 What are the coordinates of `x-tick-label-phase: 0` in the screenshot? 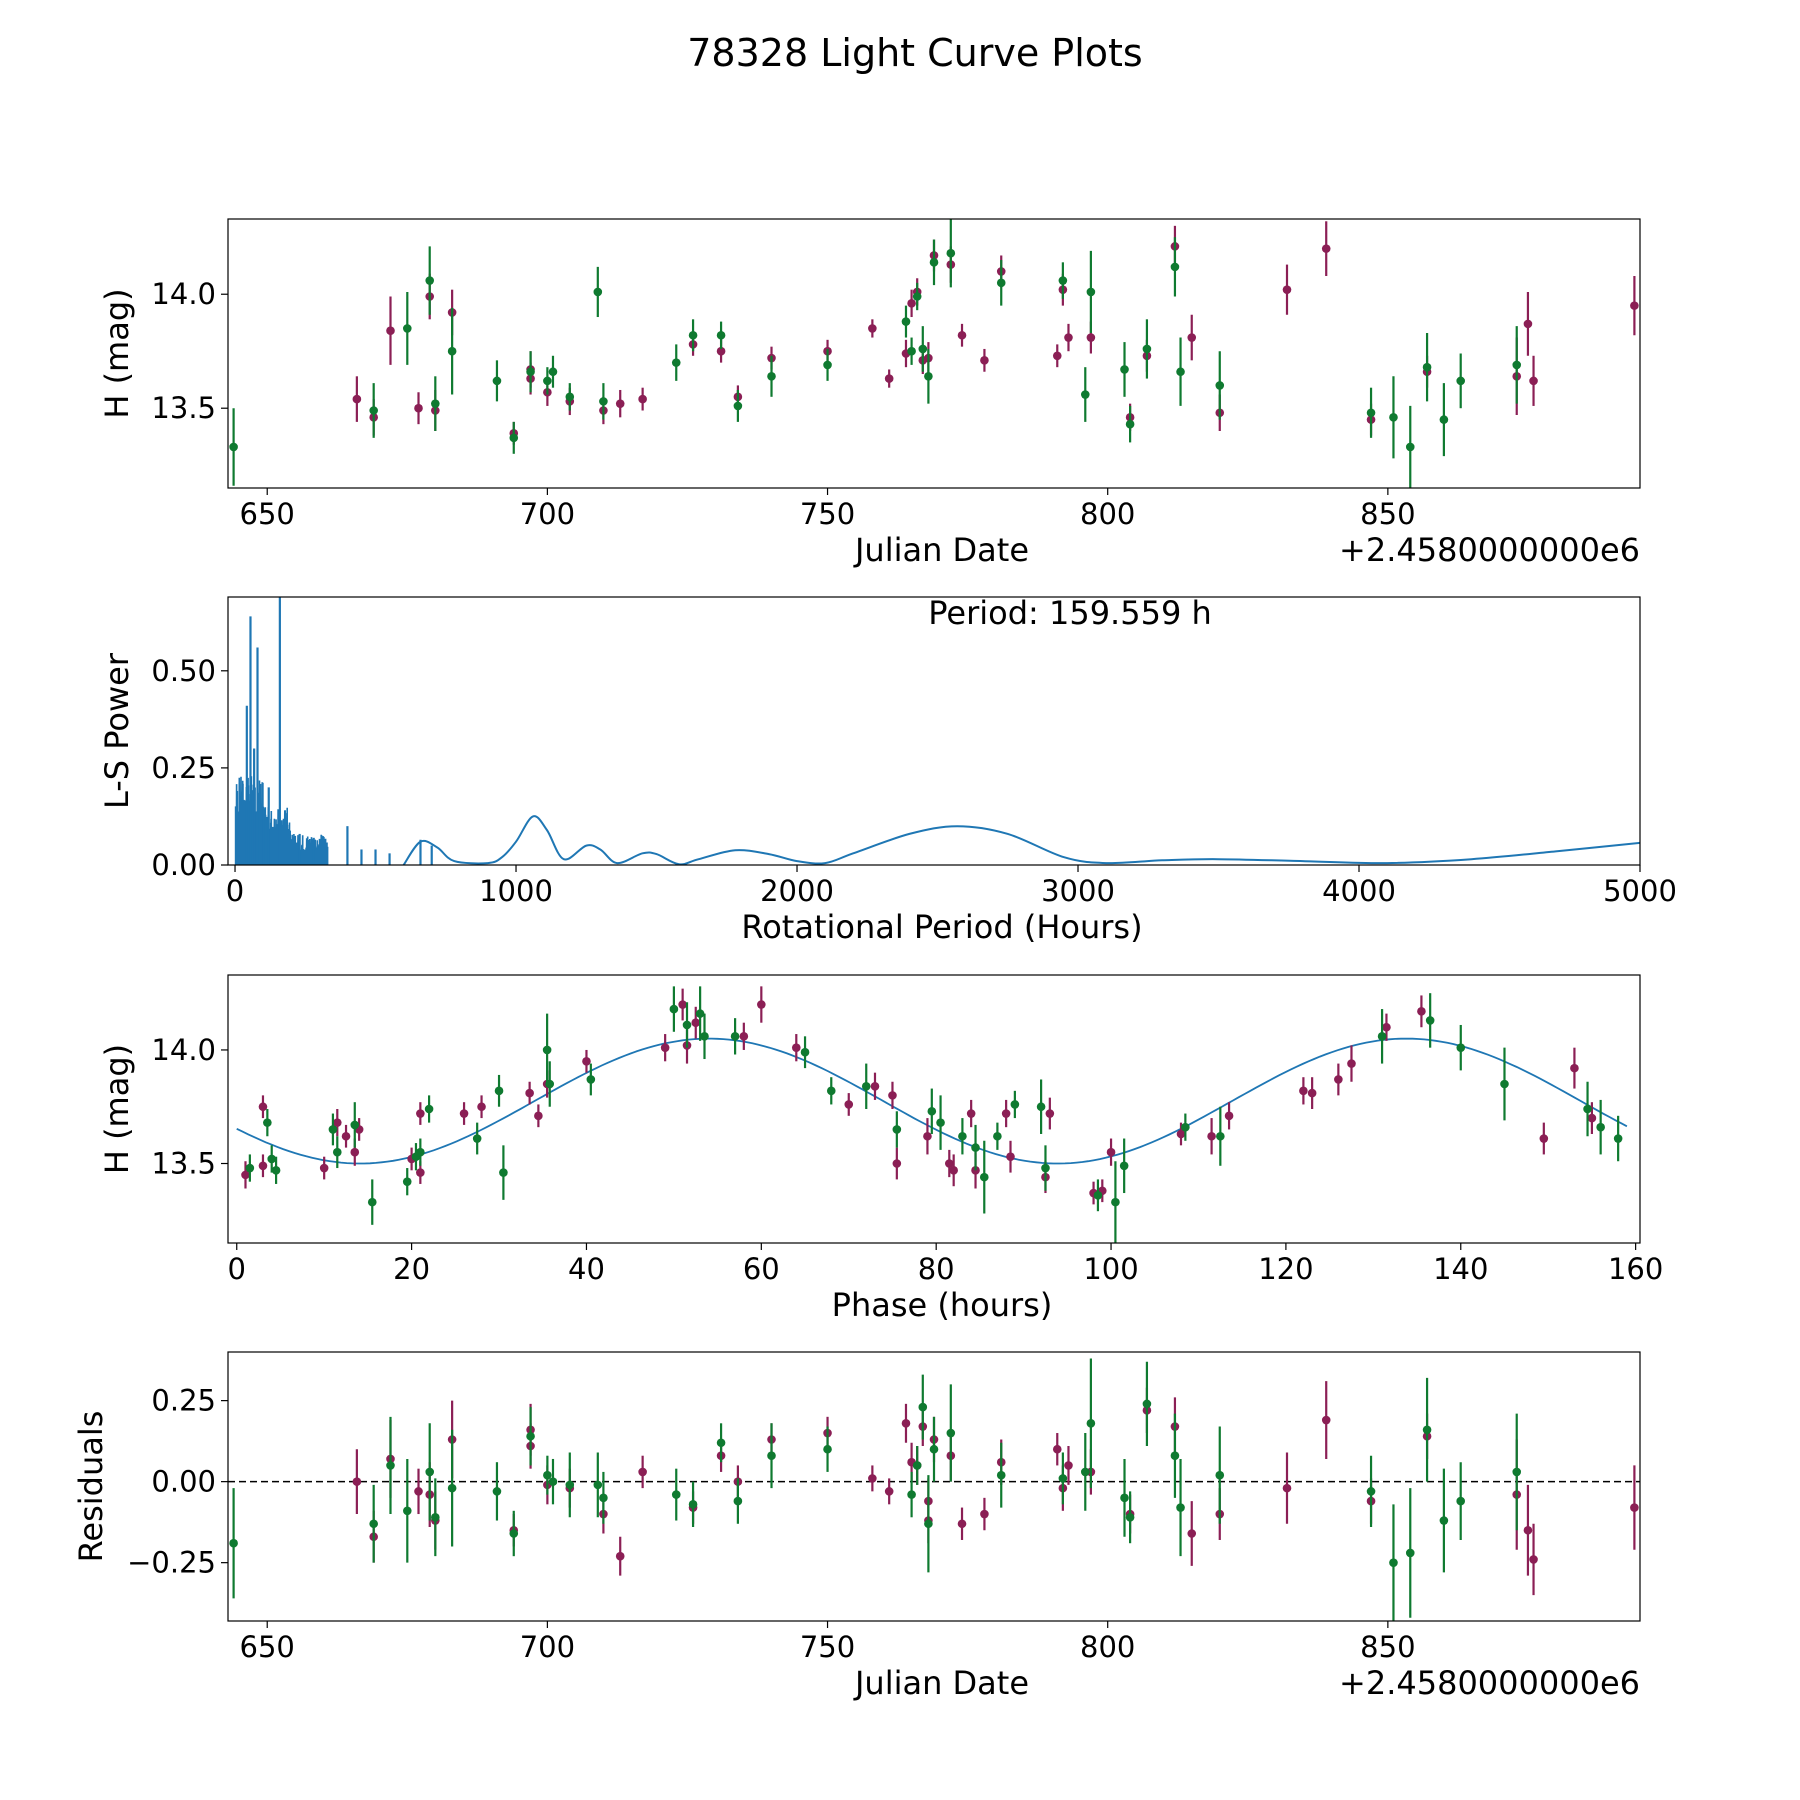 It's located at (237, 1269).